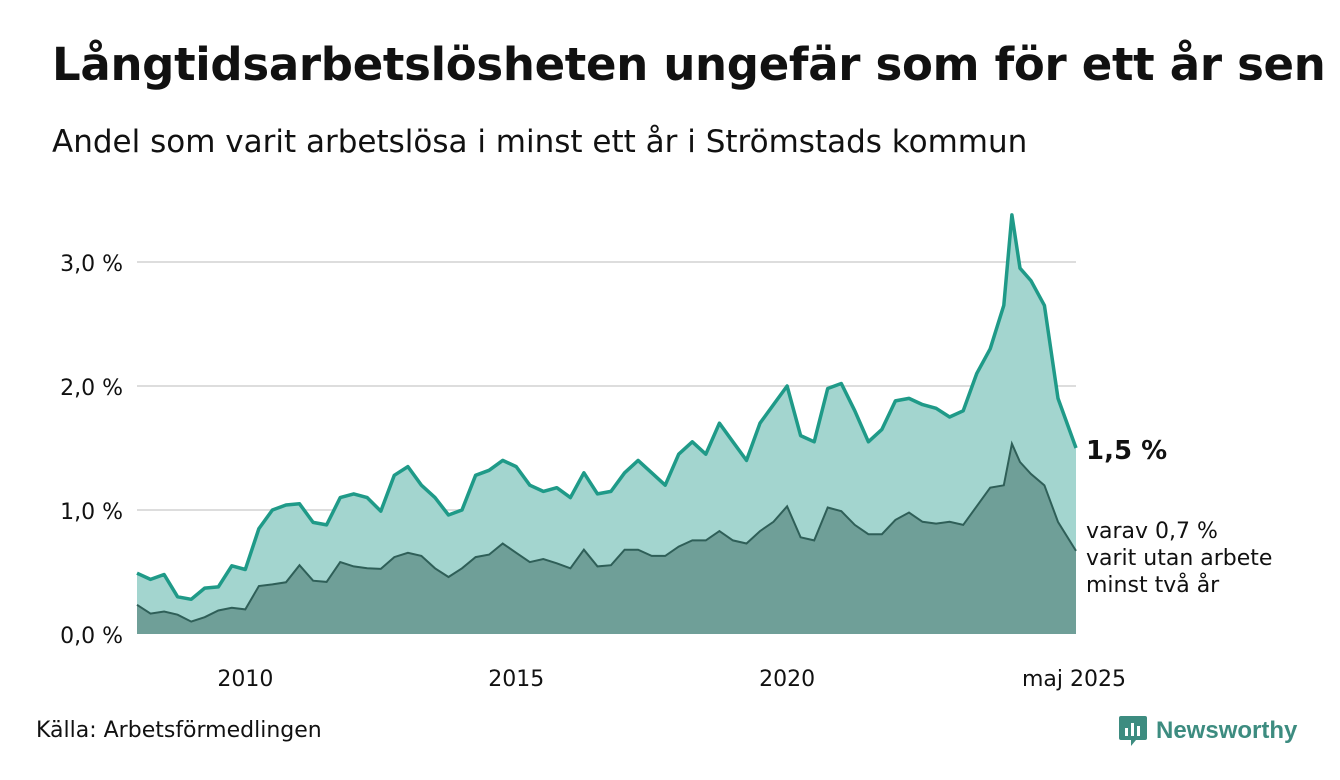 Image resolution: width=1340 pixels, height=780 pixels. Describe the element at coordinates (91, 512) in the screenshot. I see `y-tick-label-1: 1,0 %` at that location.